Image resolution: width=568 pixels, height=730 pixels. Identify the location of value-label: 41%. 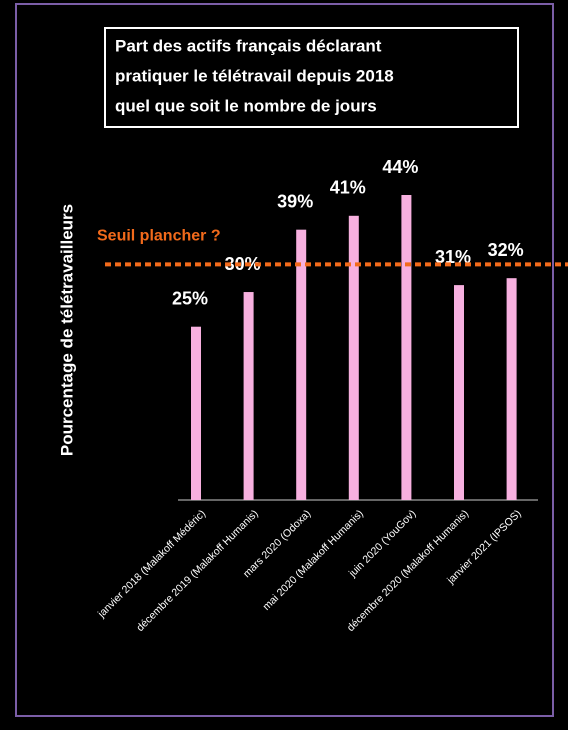
(348, 188).